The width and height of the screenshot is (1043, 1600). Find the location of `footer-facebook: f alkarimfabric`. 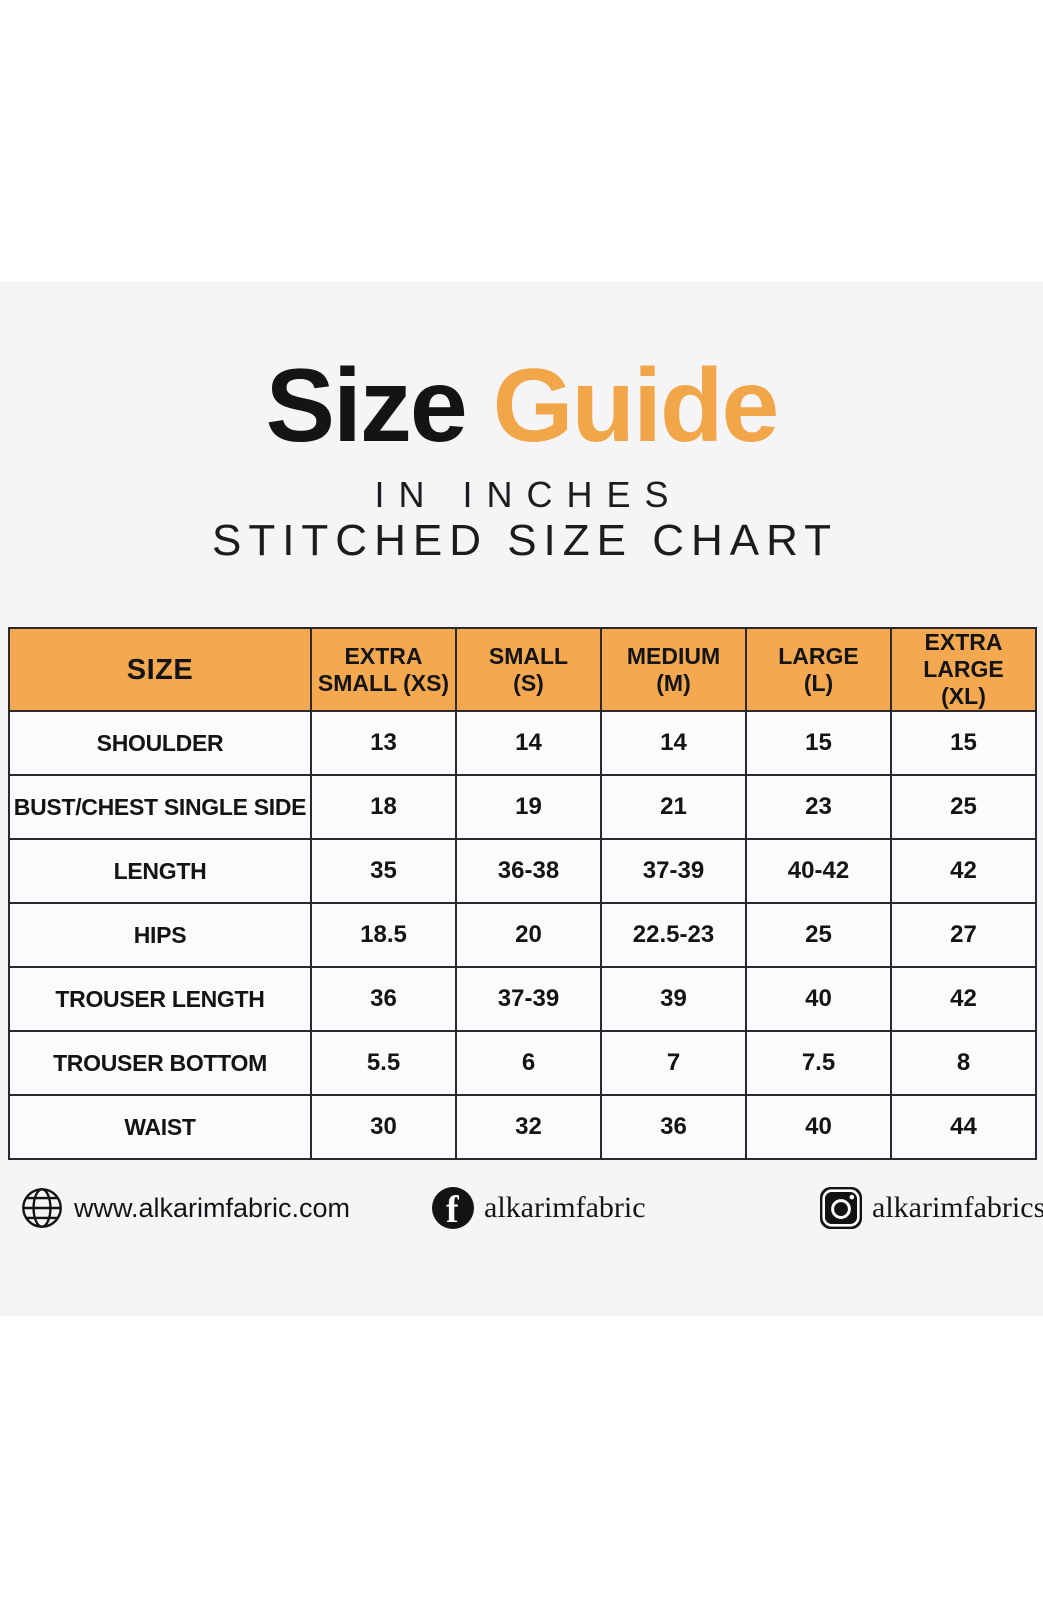

footer-facebook: f alkarimfabric is located at coordinates (539, 1208).